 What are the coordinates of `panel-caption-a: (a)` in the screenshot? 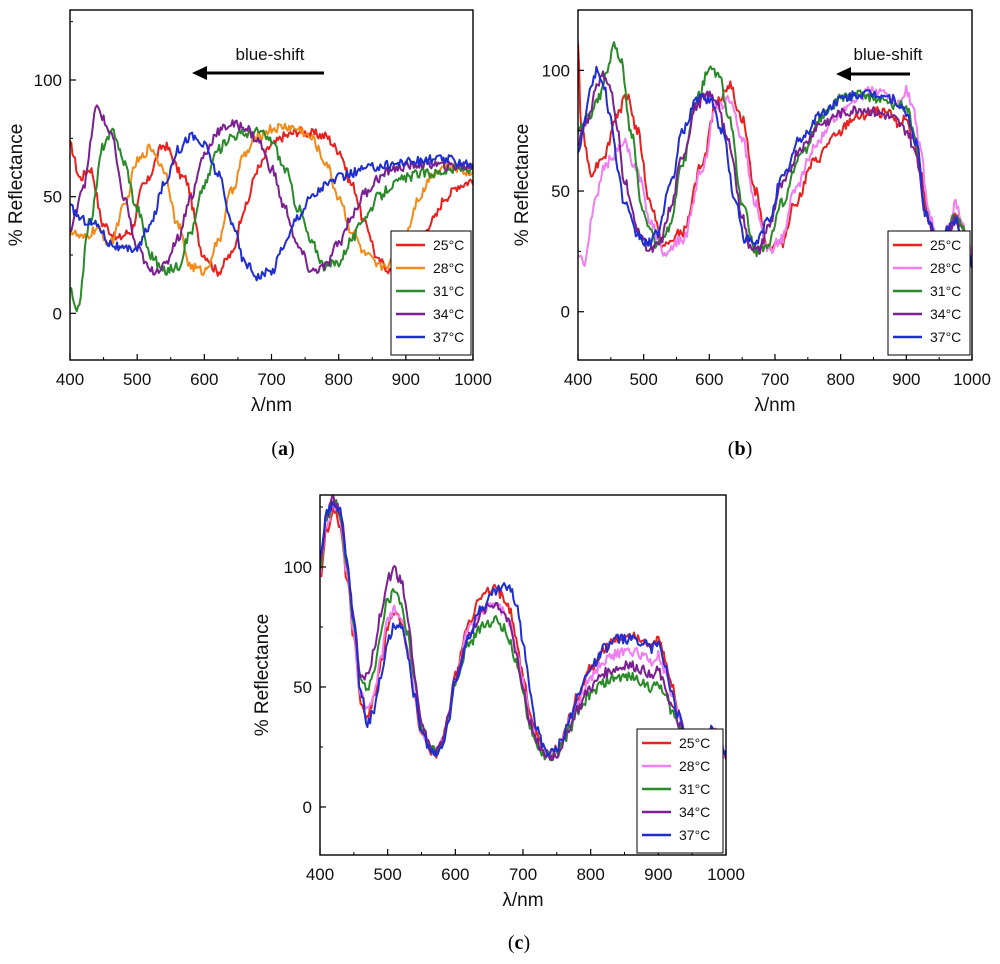 It's located at (282, 449).